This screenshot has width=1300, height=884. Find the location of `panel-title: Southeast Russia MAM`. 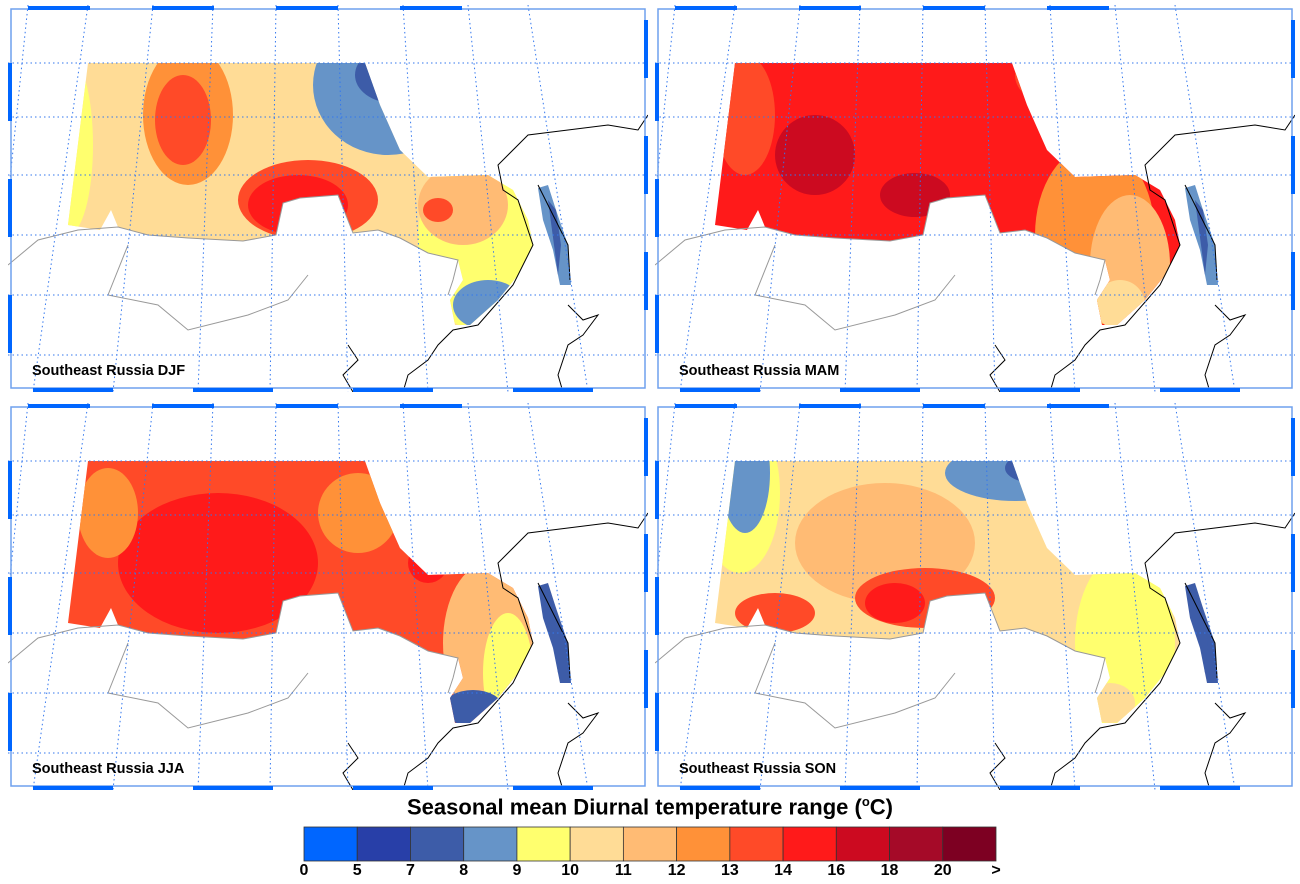

panel-title: Southeast Russia MAM is located at coordinates (759, 371).